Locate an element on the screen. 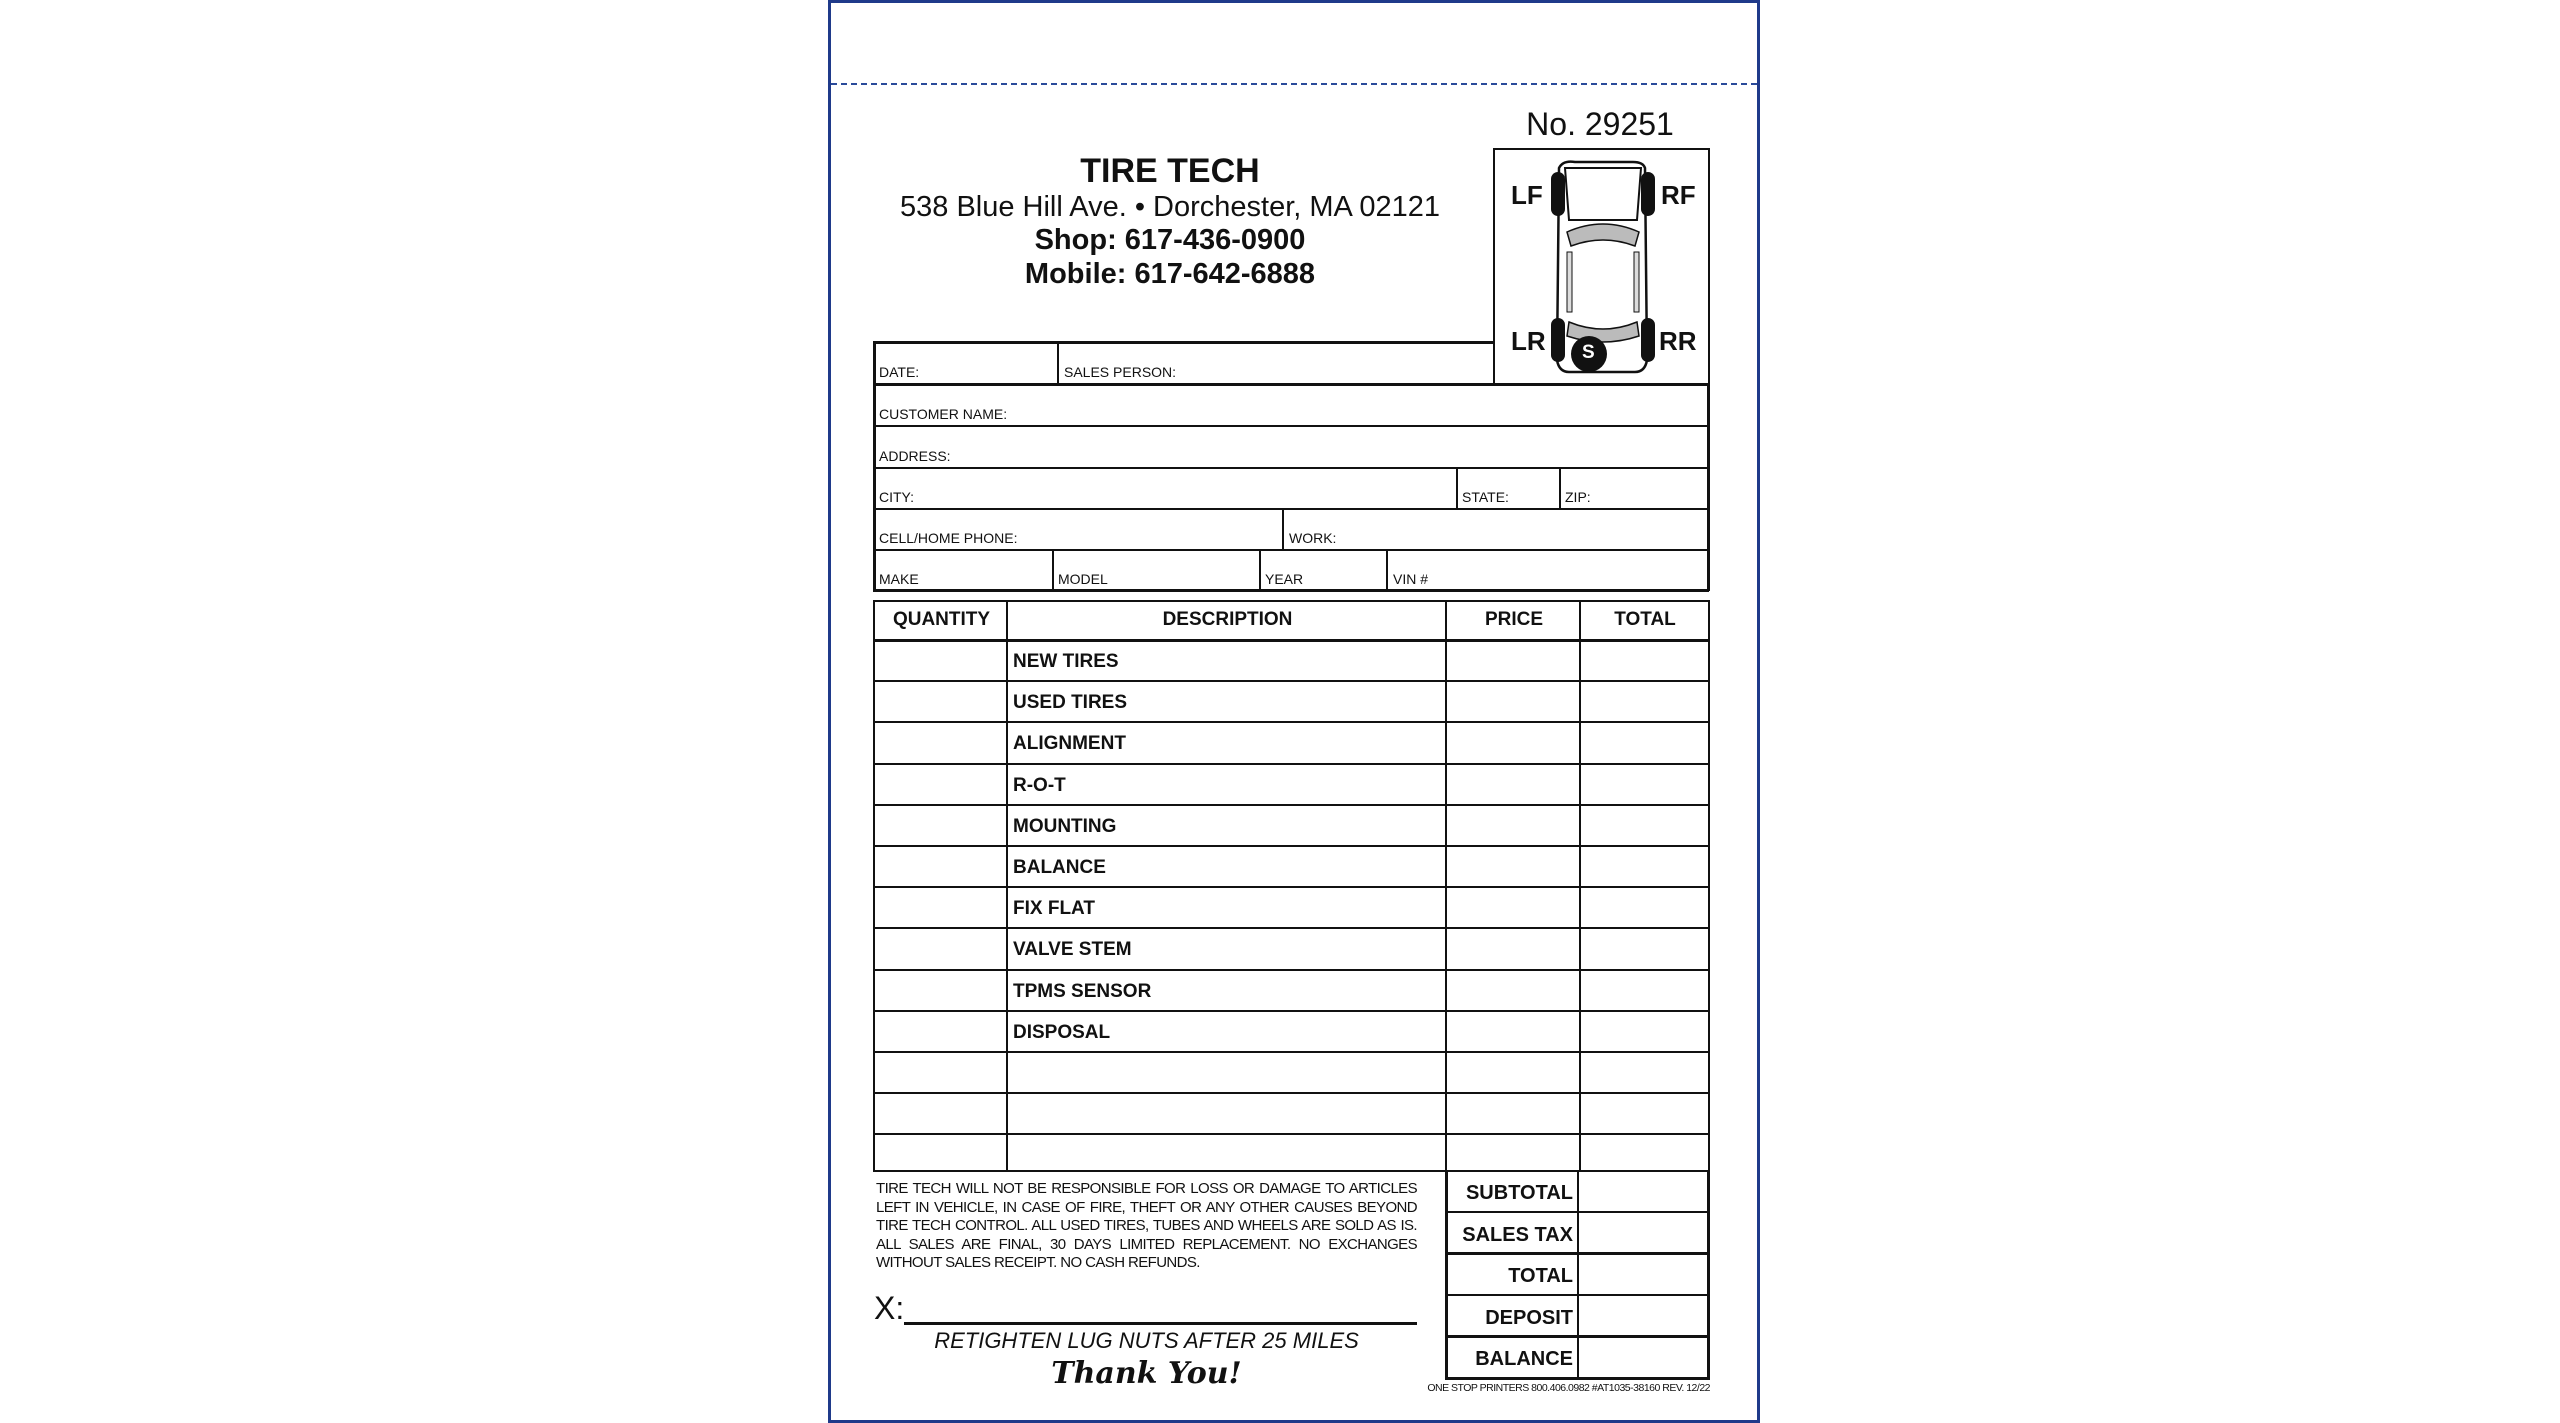 The height and width of the screenshot is (1423, 2560). city-field: CITY: is located at coordinates (897, 497).